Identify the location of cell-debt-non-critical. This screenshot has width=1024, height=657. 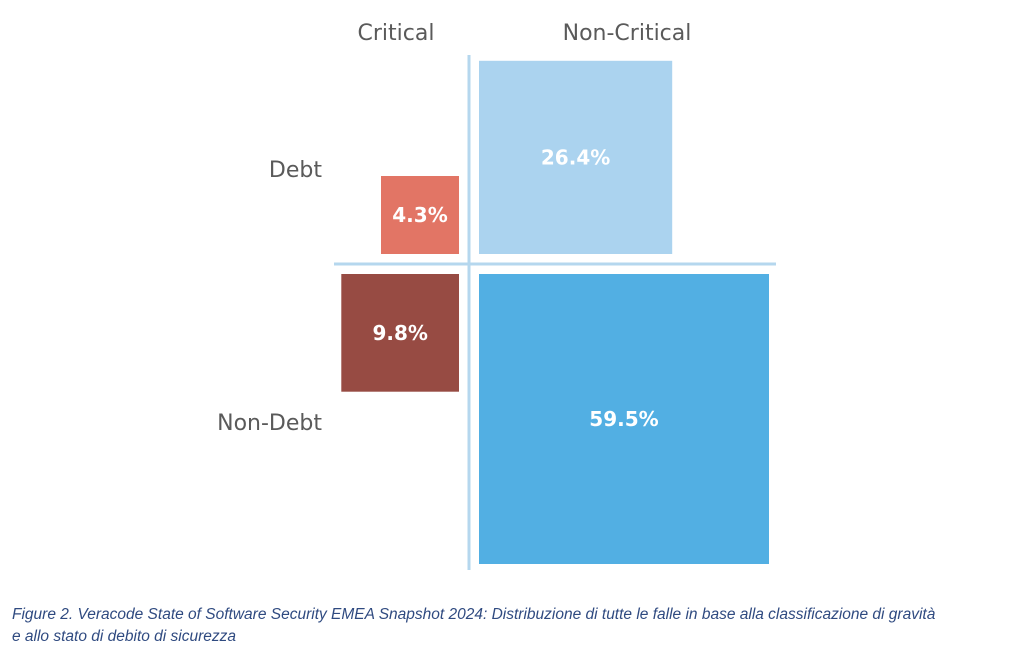
(576, 157).